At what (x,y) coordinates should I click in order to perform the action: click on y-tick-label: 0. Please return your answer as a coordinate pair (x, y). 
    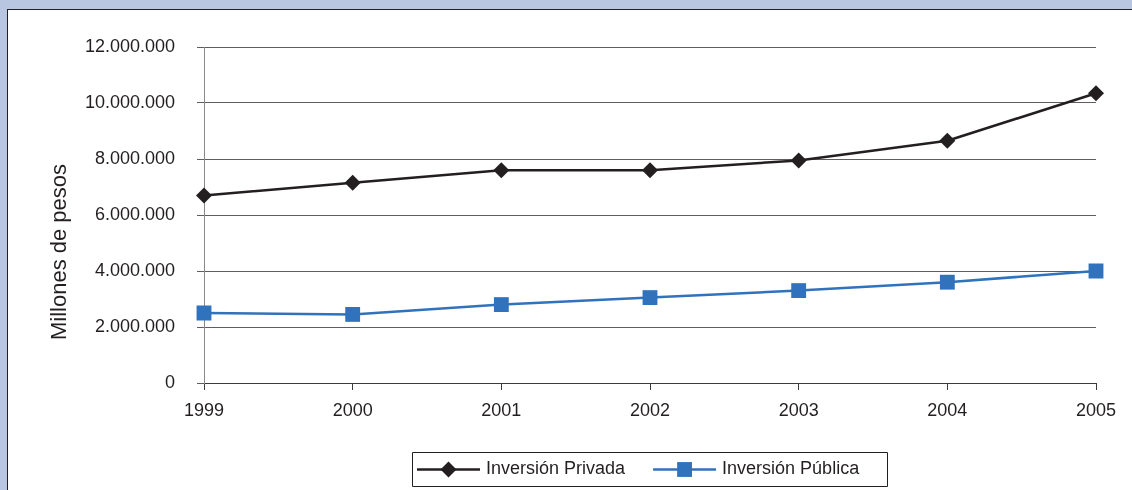
    Looking at the image, I should click on (169, 381).